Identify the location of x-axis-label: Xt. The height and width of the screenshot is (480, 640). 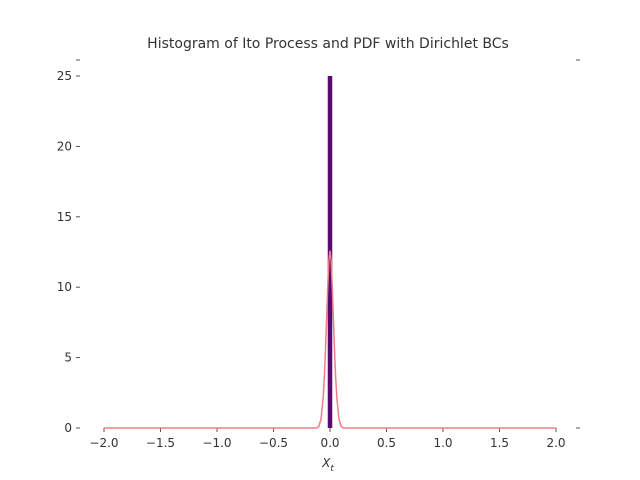
(327, 465).